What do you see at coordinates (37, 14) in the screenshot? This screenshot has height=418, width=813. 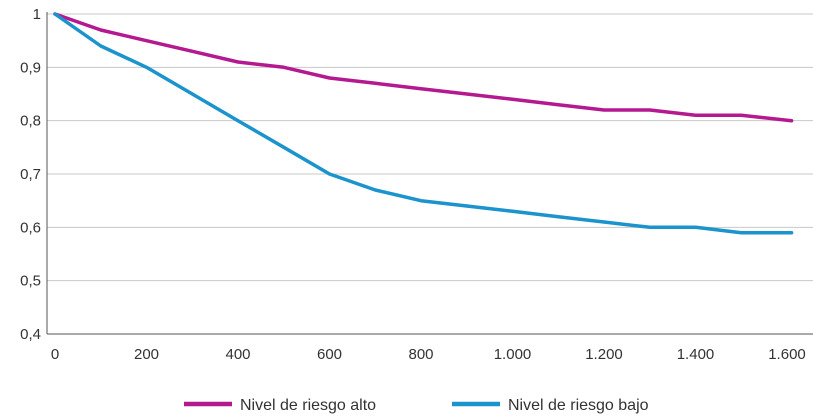 I see `y-tick-label: 1` at bounding box center [37, 14].